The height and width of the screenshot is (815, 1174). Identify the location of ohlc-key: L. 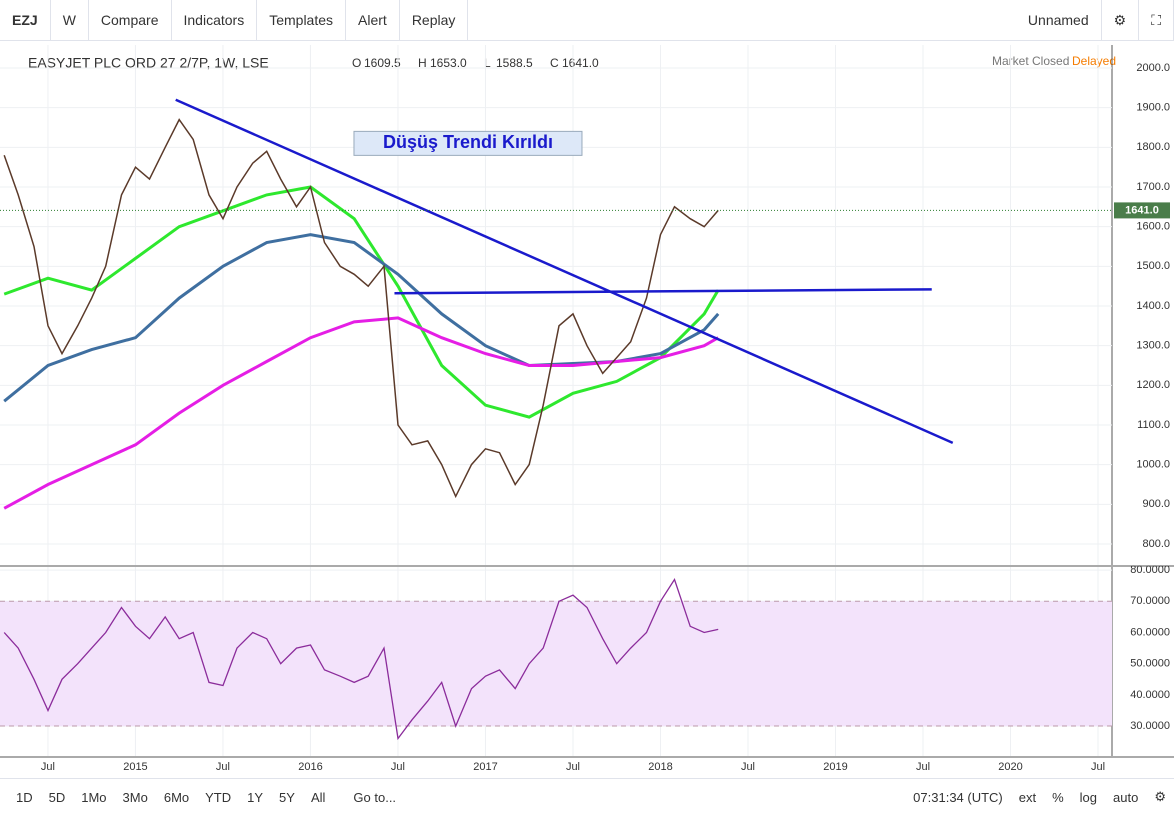
(487, 63).